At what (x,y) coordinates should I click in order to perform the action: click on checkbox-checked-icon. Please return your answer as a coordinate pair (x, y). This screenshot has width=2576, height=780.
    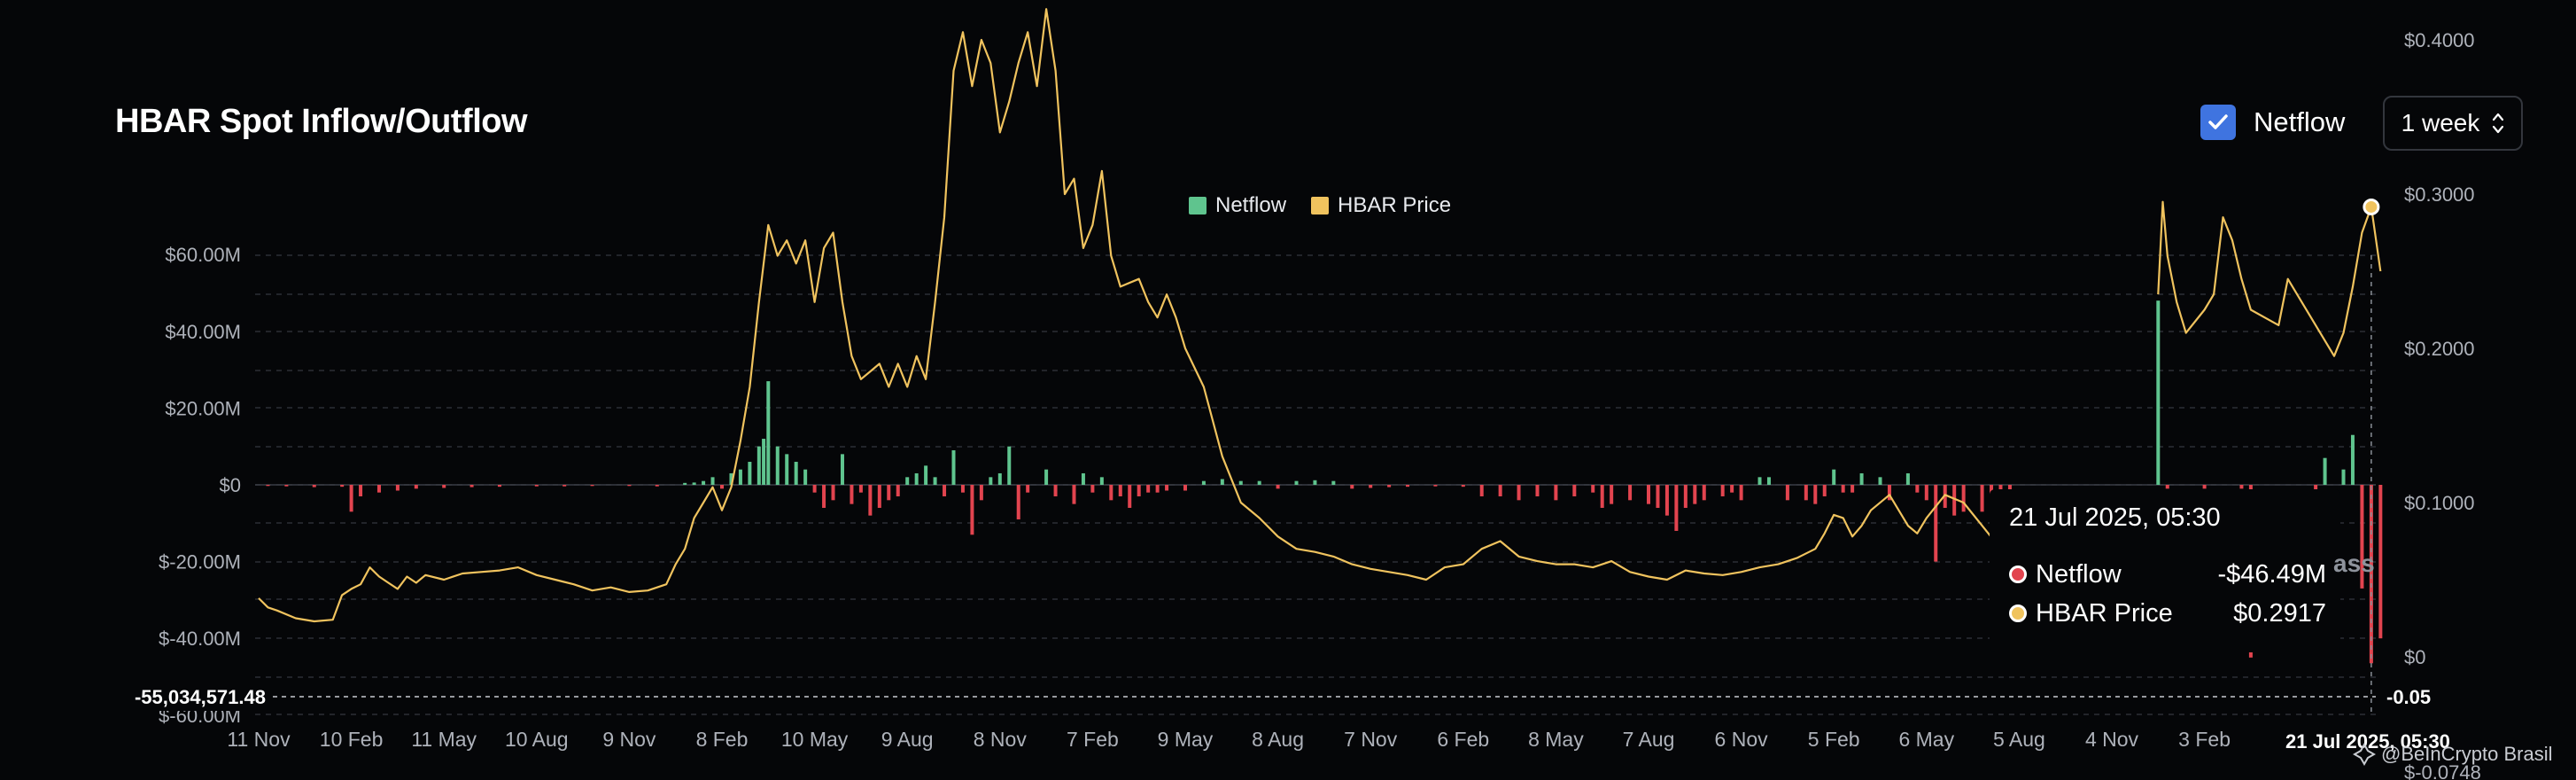
    Looking at the image, I should click on (2218, 122).